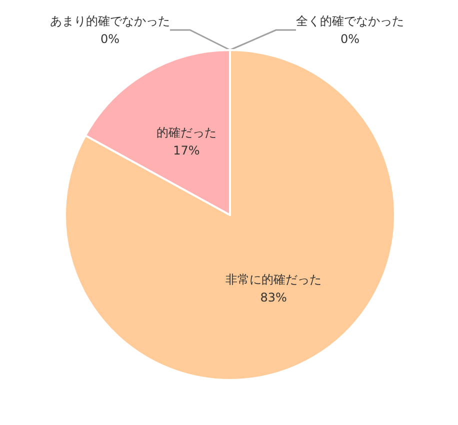 Image resolution: width=458 pixels, height=425 pixels. What do you see at coordinates (273, 297) in the screenshot?
I see `data-label: 83%` at bounding box center [273, 297].